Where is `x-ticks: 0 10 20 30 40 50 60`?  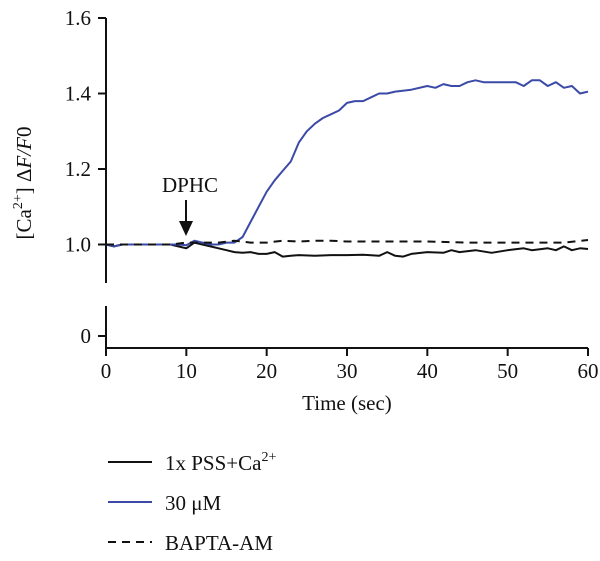 x-ticks: 0 10 20 30 40 50 60 is located at coordinates (350, 365).